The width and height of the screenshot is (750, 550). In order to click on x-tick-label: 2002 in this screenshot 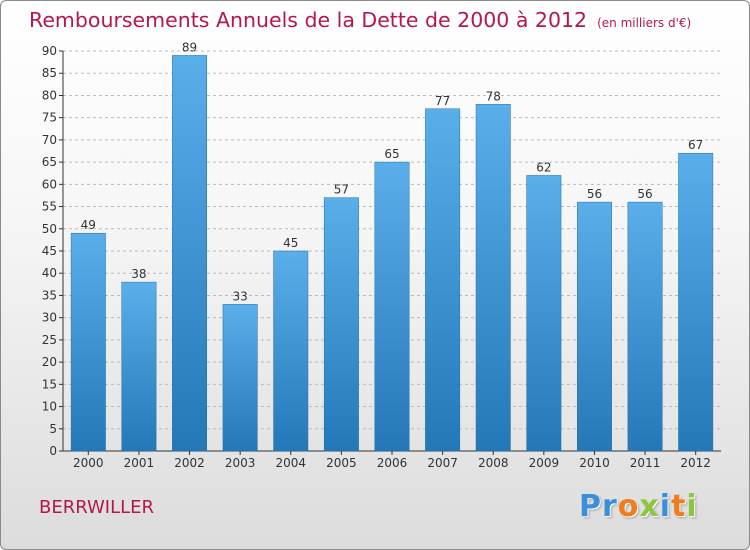, I will do `click(189, 463)`.